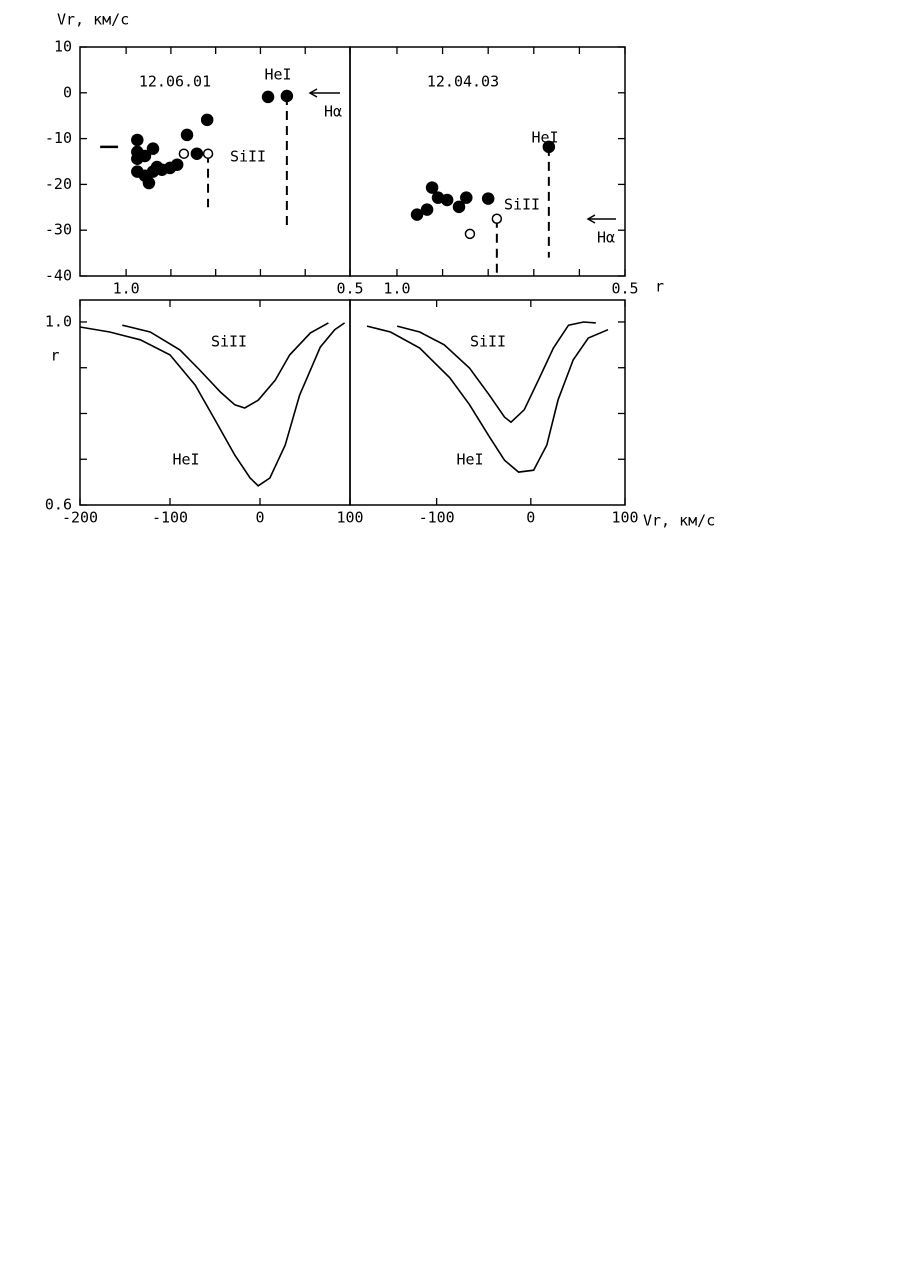 The image size is (899, 1280). What do you see at coordinates (80, 518) in the screenshot?
I see `x-tick-label: -200` at bounding box center [80, 518].